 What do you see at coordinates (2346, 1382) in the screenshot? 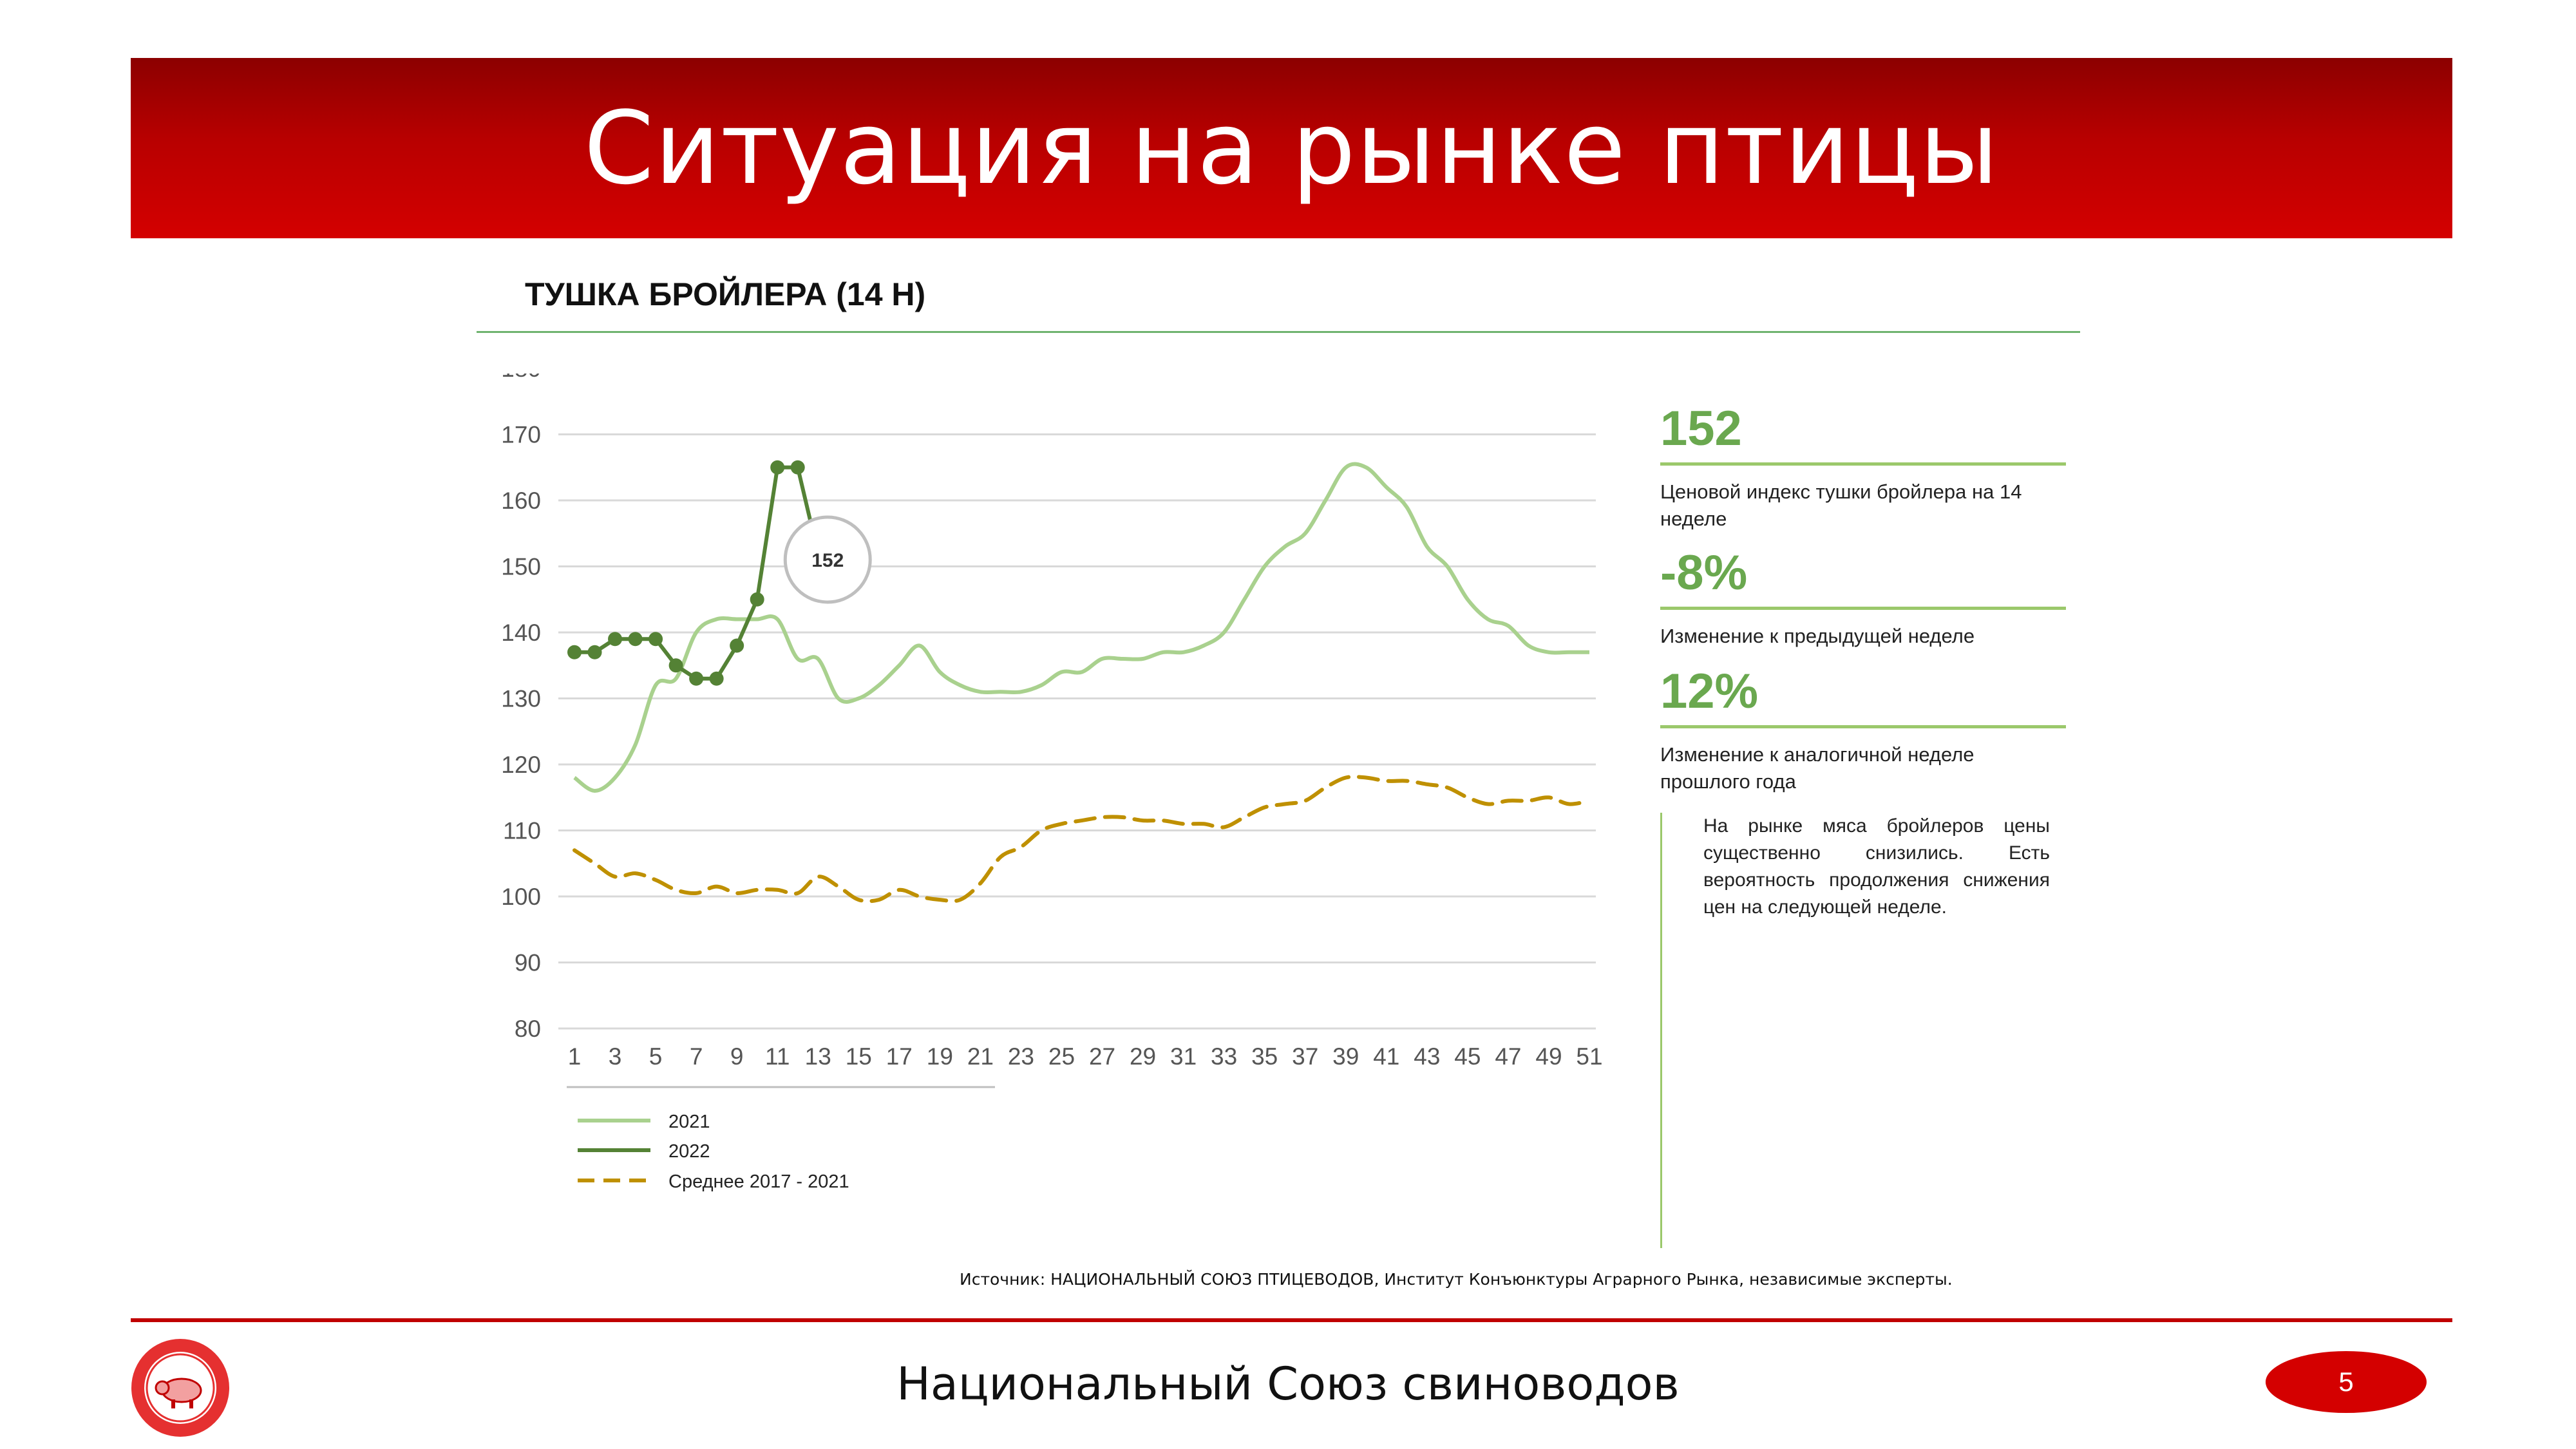
I see `page-number-badge: 5` at bounding box center [2346, 1382].